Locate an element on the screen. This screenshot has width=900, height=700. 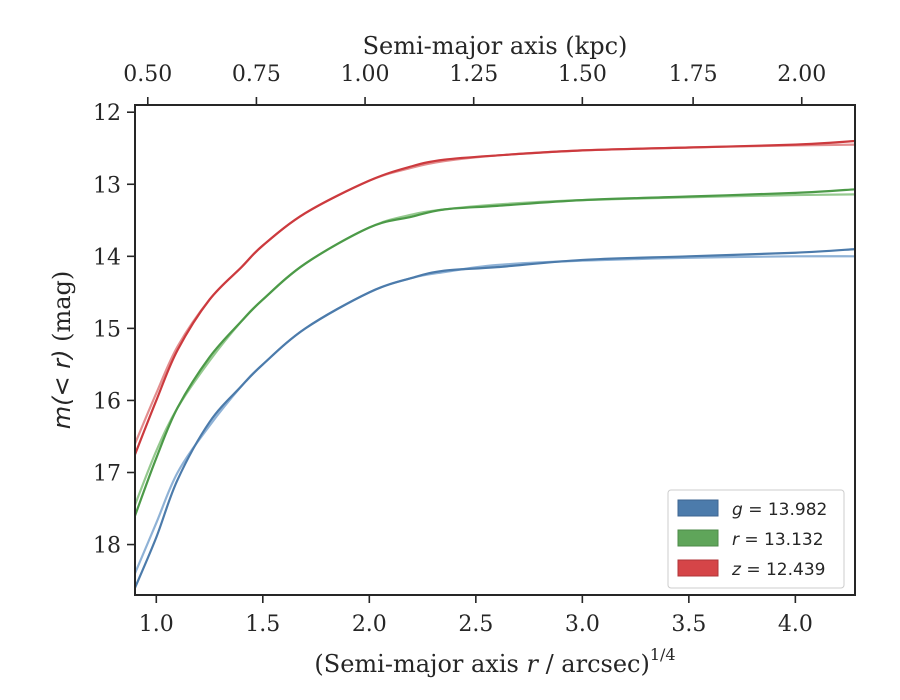
legend-label-r-value: = 13.132 is located at coordinates (783, 540).